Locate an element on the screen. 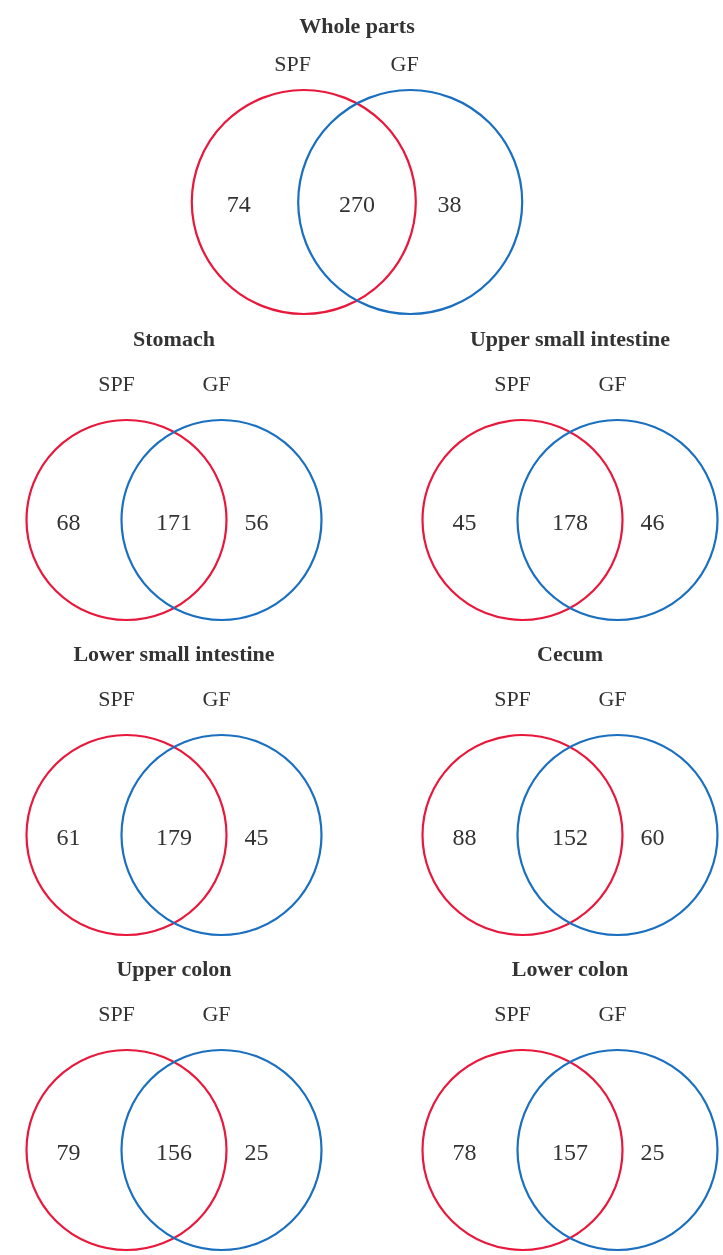  text: Upper colon is located at coordinates (174, 968).